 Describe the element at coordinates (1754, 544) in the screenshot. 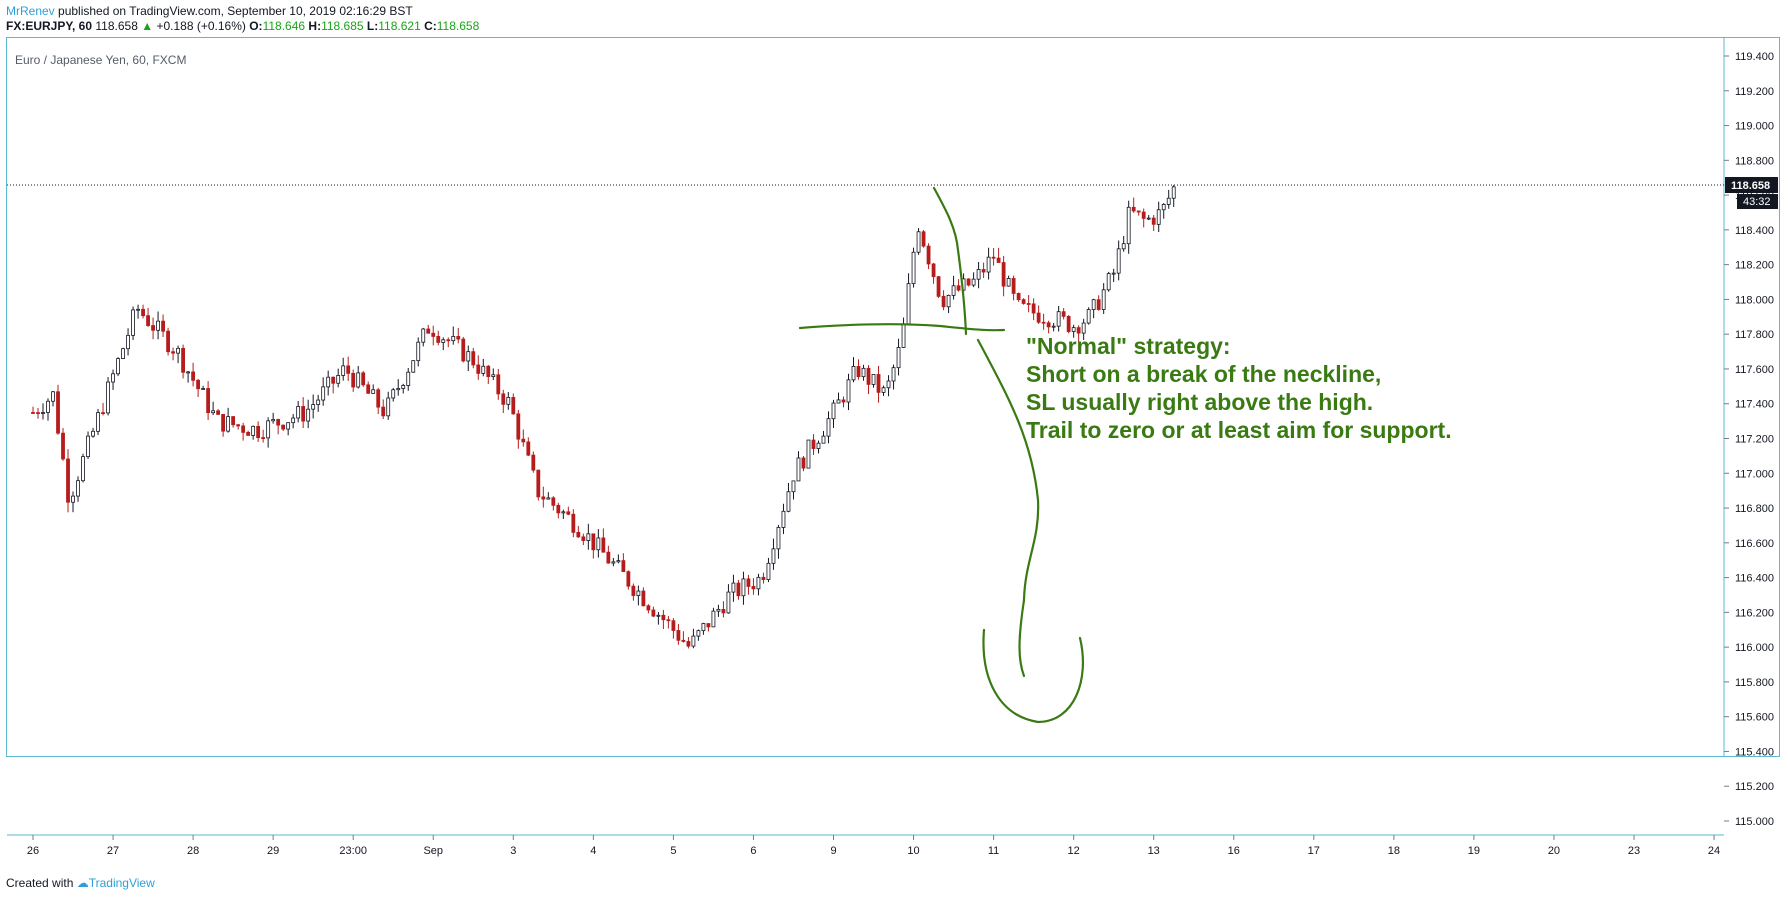

I see `price-tick-label: 116.600` at that location.